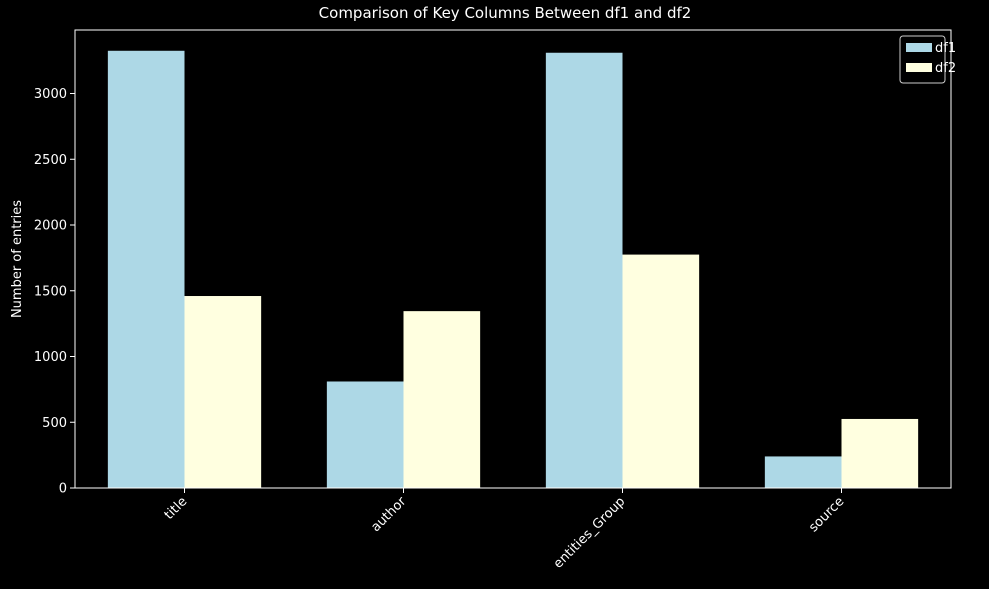 The image size is (989, 589). What do you see at coordinates (50, 291) in the screenshot?
I see `y-tick-label: 1500` at bounding box center [50, 291].